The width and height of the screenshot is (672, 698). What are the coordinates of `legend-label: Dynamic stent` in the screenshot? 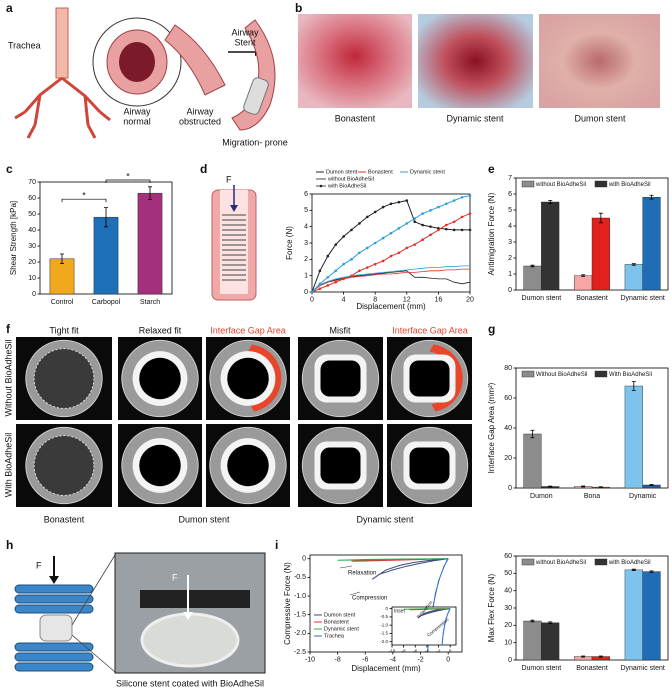 It's located at (341, 629).